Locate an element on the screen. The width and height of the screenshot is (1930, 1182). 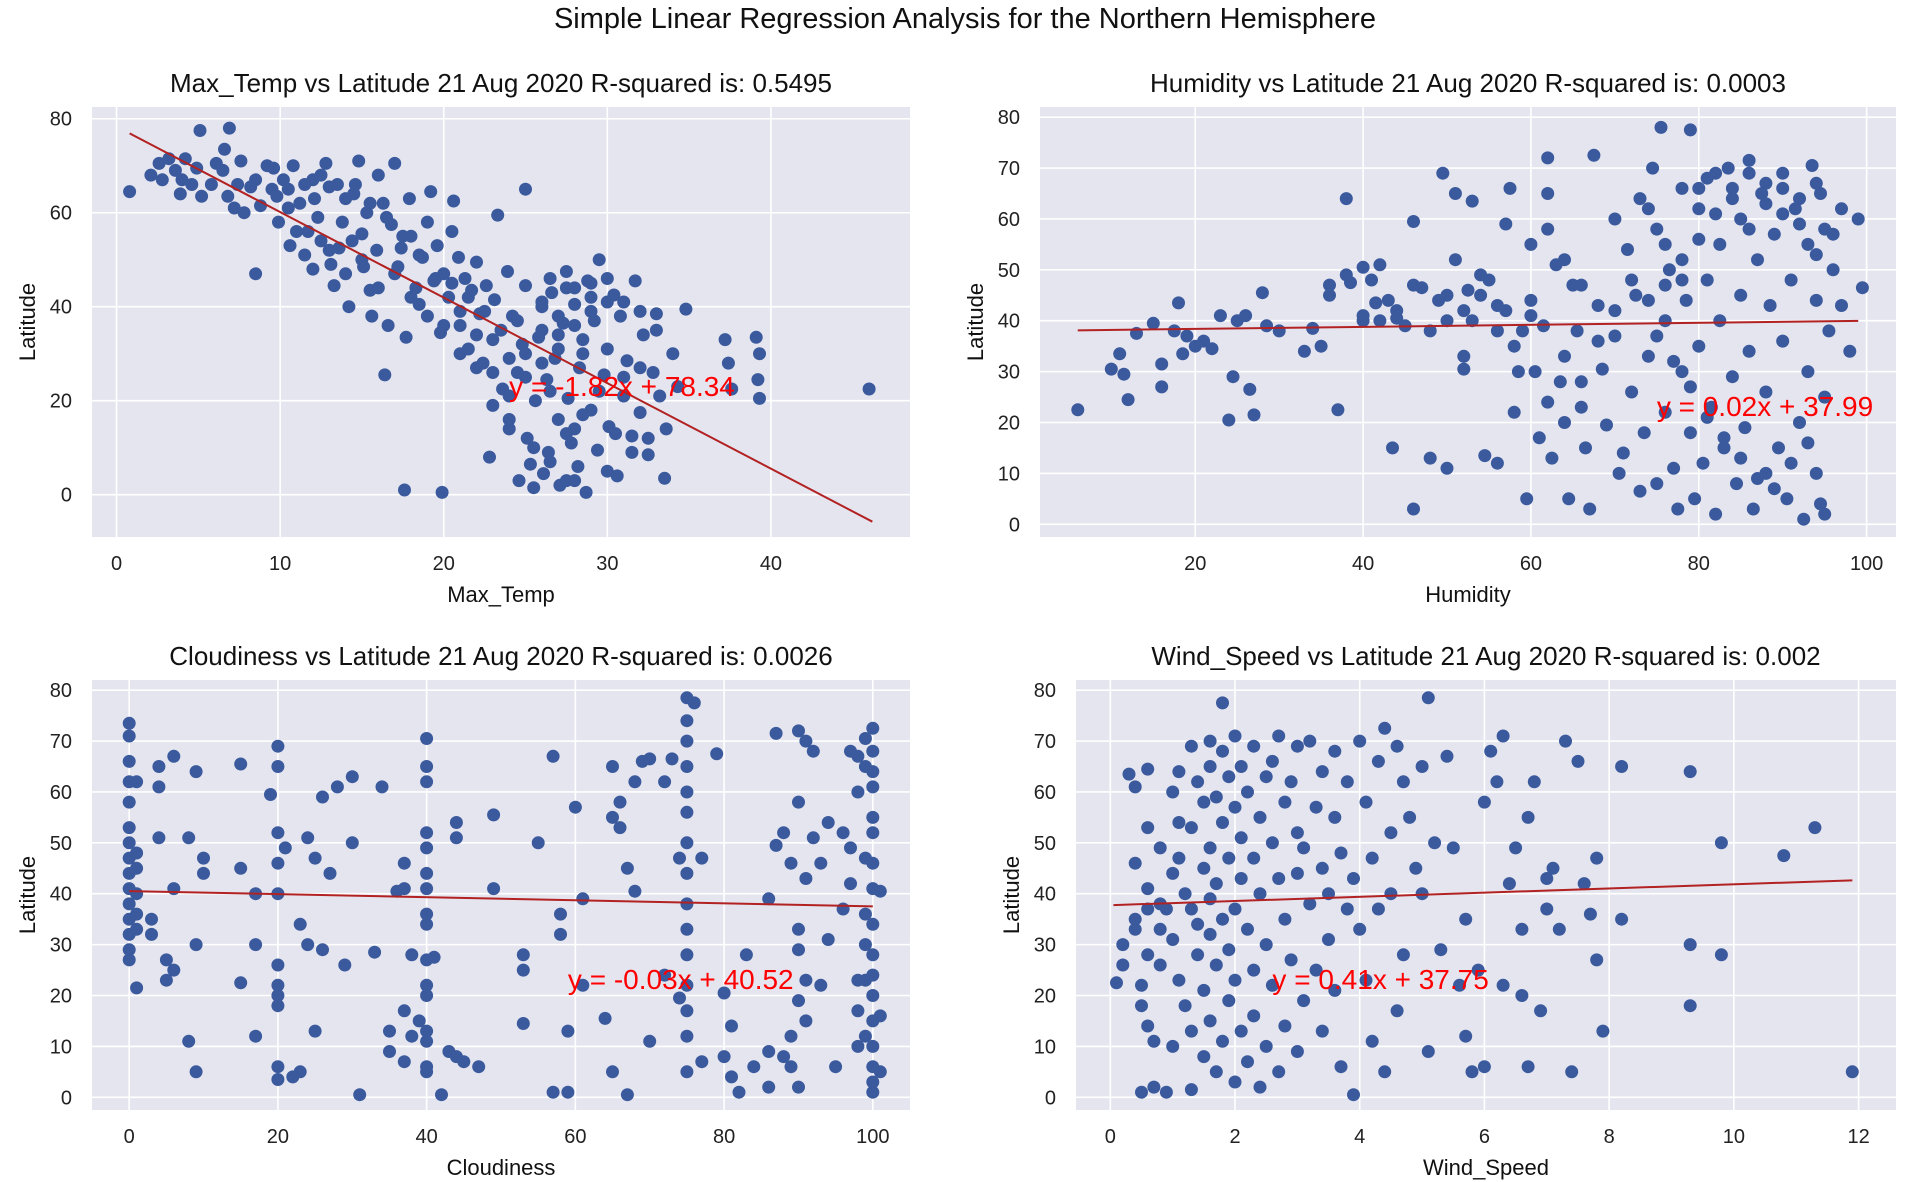
regression-equation: y = 0.41x + 37.75 is located at coordinates (1380, 979).